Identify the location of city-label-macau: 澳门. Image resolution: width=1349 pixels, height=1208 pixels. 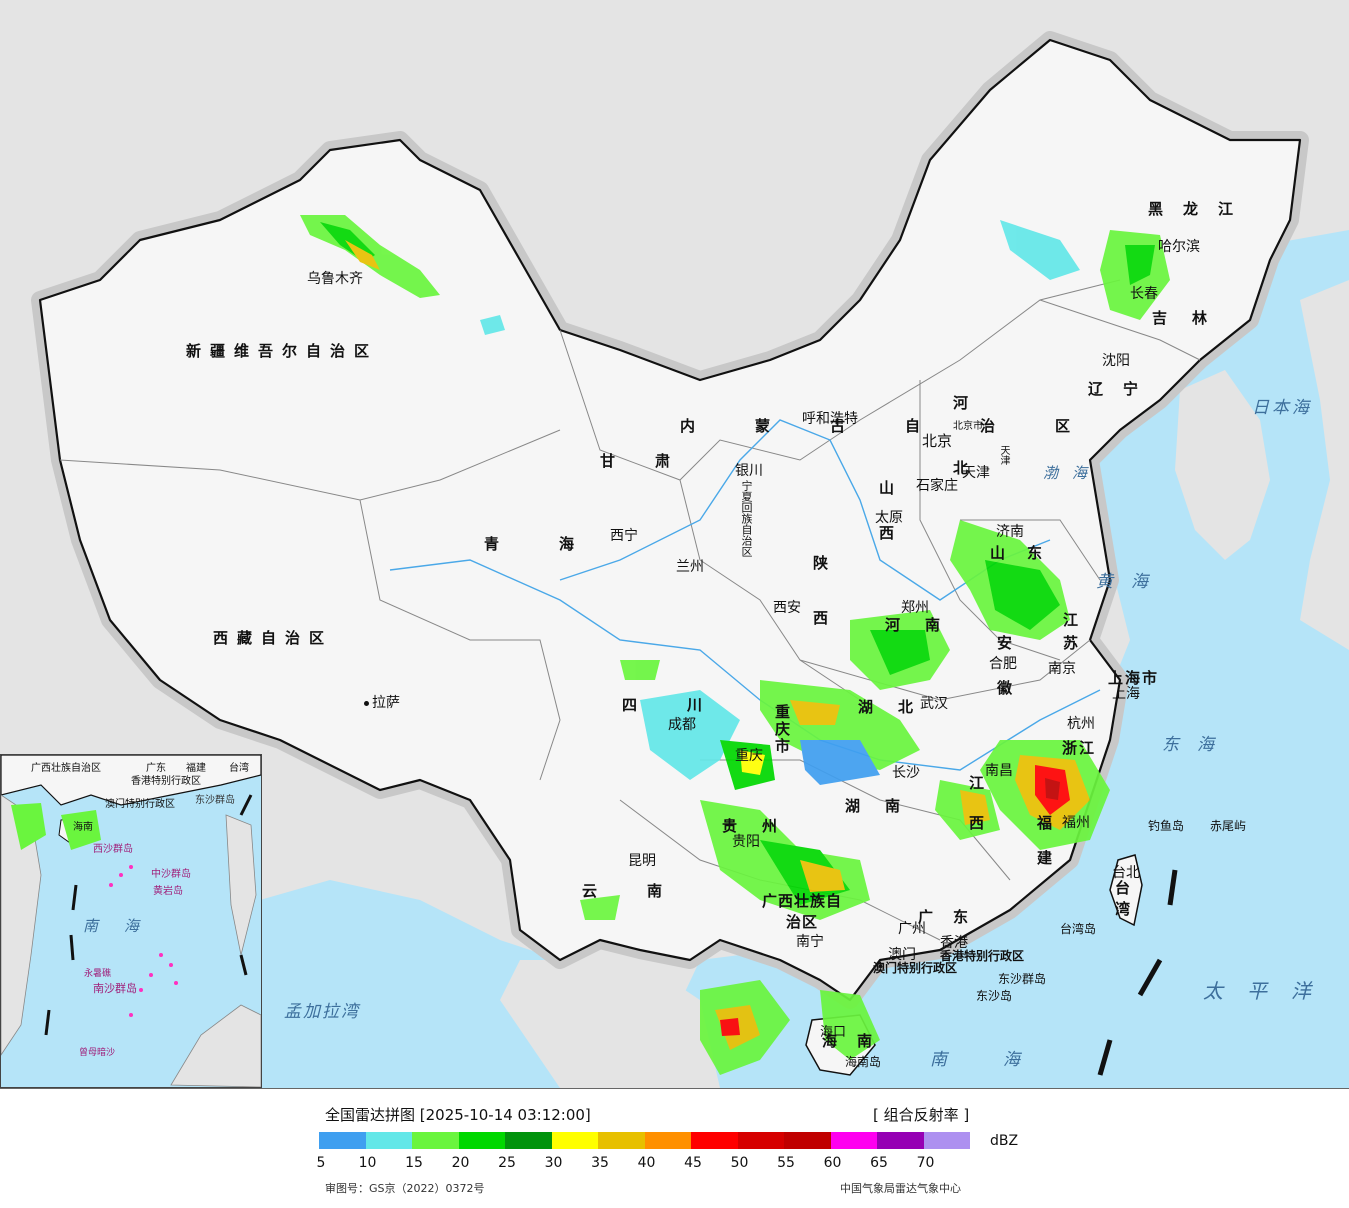
(902, 955).